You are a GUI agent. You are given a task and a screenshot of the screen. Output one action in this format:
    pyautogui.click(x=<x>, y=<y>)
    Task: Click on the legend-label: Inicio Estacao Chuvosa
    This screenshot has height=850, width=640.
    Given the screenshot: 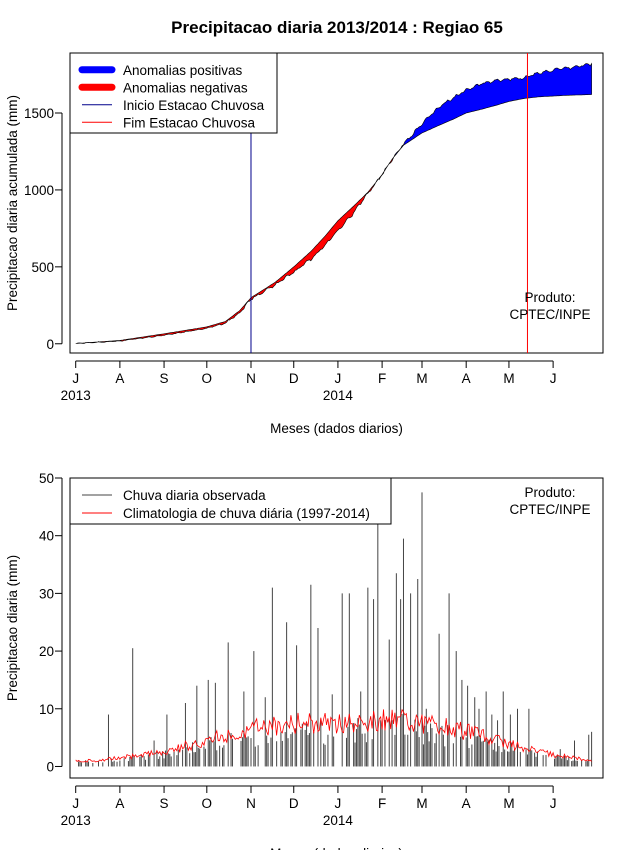 What is the action you would take?
    pyautogui.click(x=194, y=105)
    